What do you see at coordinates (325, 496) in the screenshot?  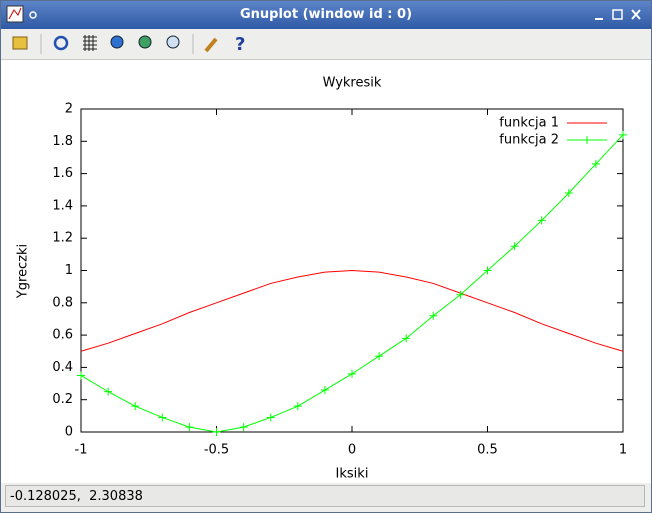 I see `status-bar: -0.128025, 2.30838` at bounding box center [325, 496].